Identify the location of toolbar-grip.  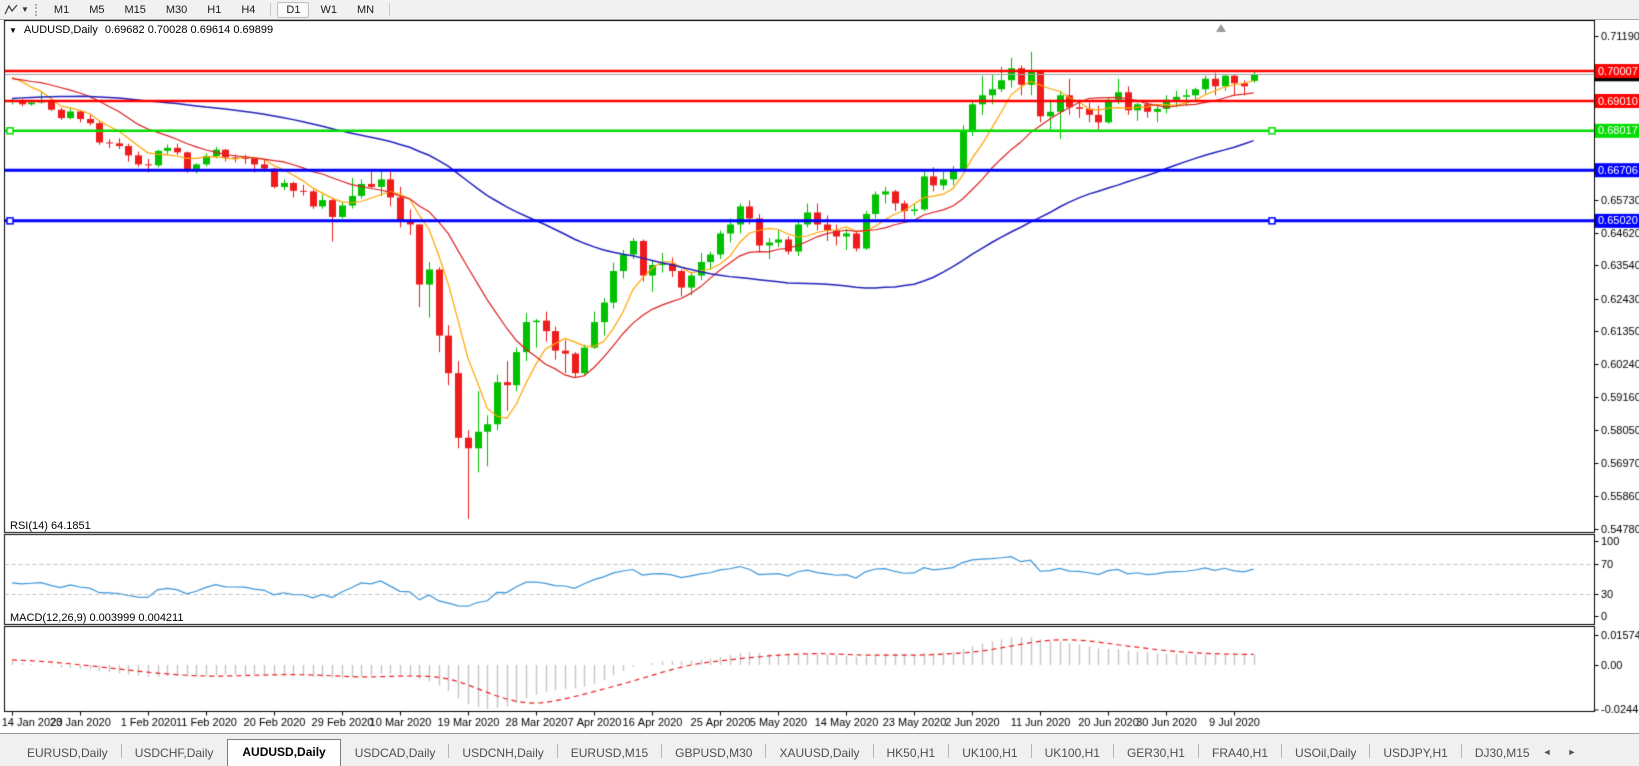
(35, 9).